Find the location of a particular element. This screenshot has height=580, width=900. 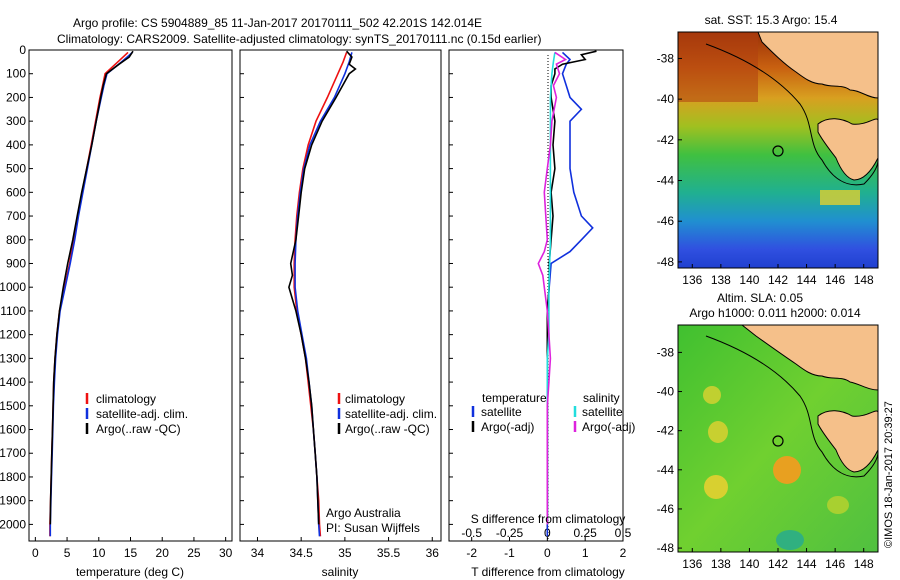

temperature-axis-ticks: 0 5 10 15 20 25 30 is located at coordinates (132, 548).